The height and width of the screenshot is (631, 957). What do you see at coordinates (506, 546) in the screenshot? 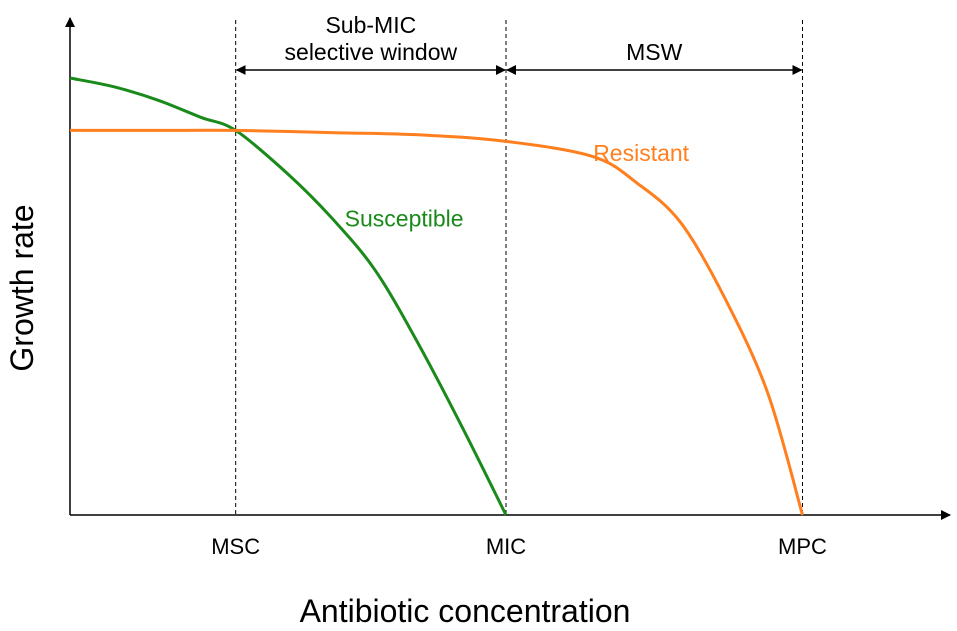
I see `tick-label-mic: MIC` at bounding box center [506, 546].